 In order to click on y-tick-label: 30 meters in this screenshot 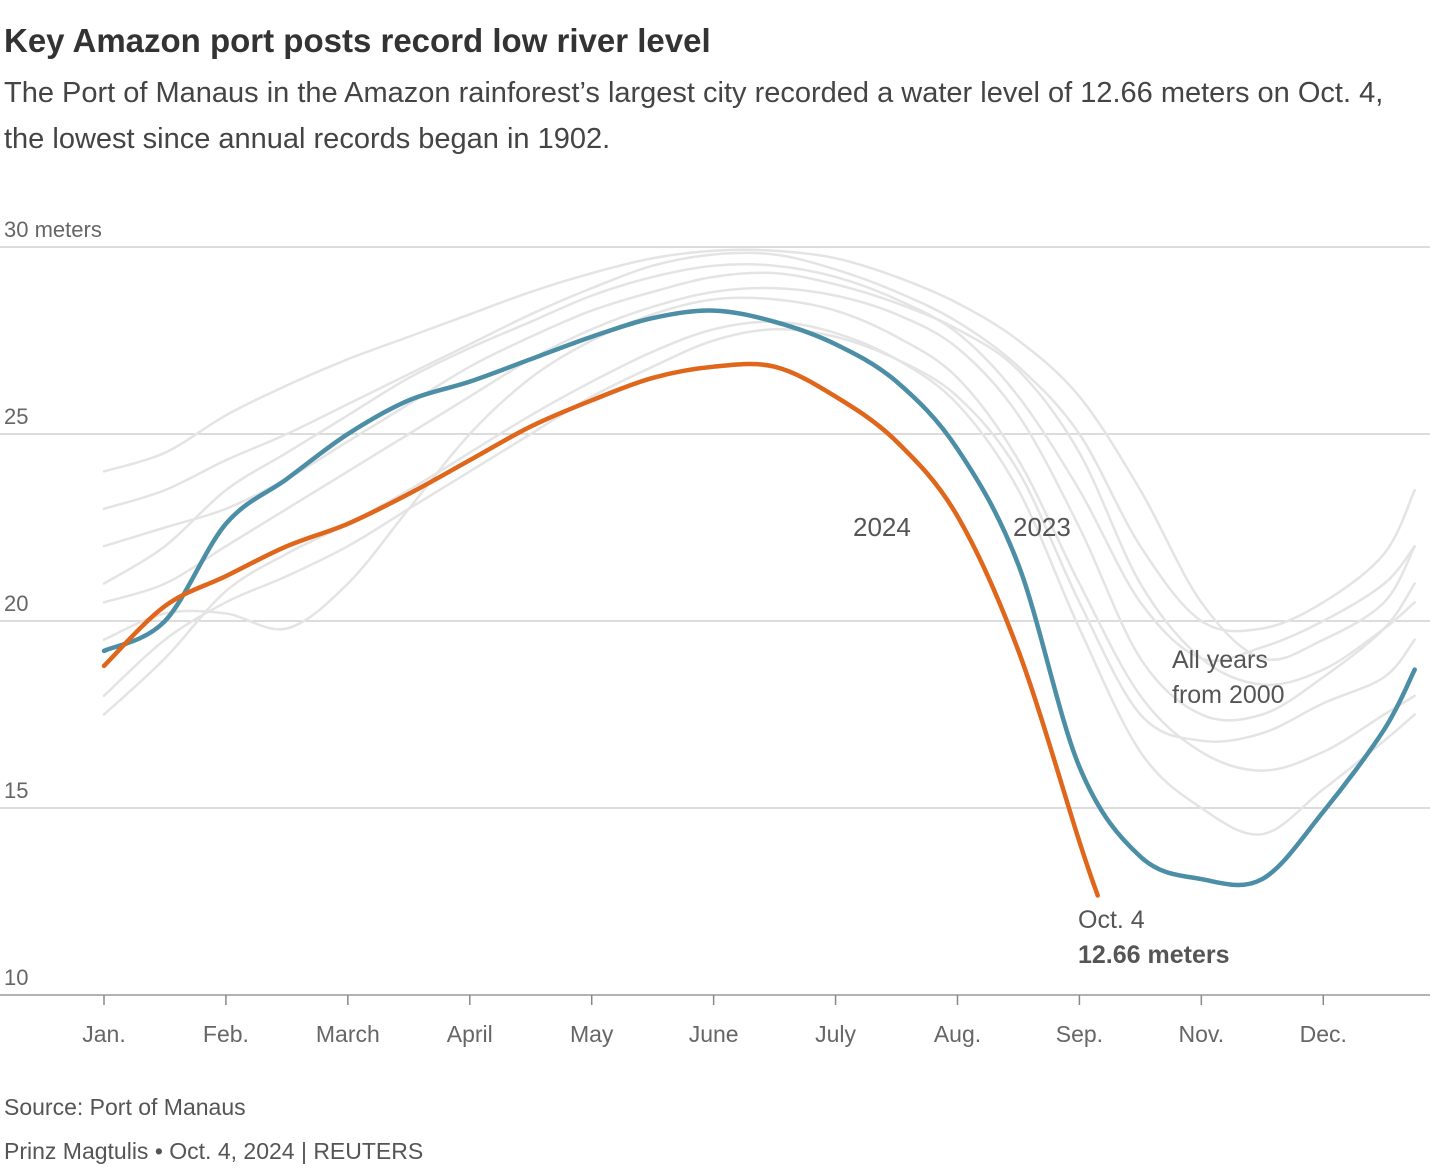, I will do `click(53, 229)`.